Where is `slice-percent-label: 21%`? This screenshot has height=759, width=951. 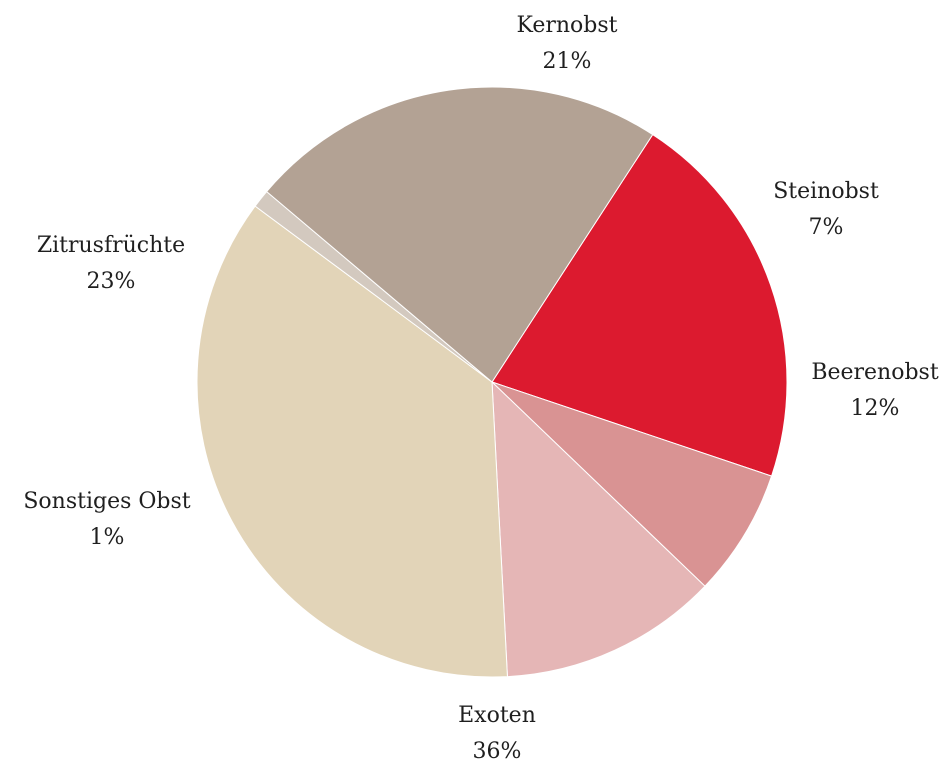 slice-percent-label: 21% is located at coordinates (567, 61).